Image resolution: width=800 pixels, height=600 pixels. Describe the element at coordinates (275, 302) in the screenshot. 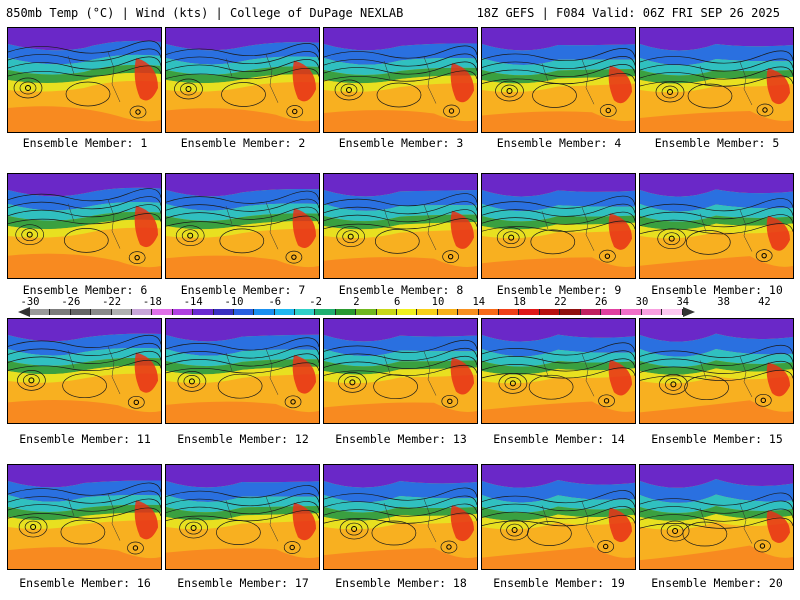

I see `colorbar-tick-label: -6` at that location.